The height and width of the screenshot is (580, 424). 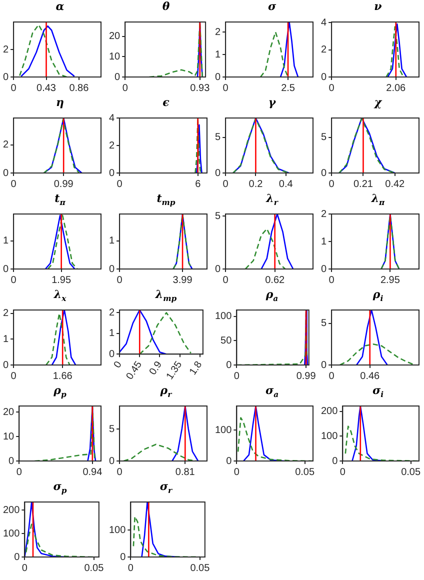 What do you see at coordinates (378, 392) in the screenshot?
I see `chart-title: σ$_{i}$` at bounding box center [378, 392].